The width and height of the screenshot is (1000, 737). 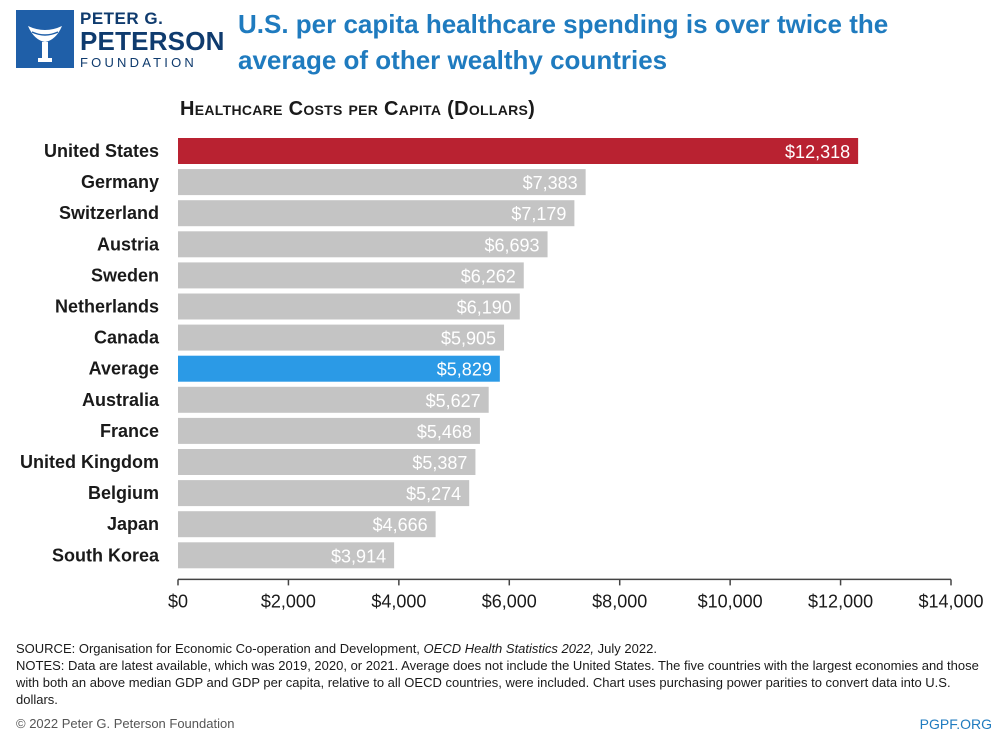 What do you see at coordinates (730, 600) in the screenshot?
I see `x-tick-label: $10,000` at bounding box center [730, 600].